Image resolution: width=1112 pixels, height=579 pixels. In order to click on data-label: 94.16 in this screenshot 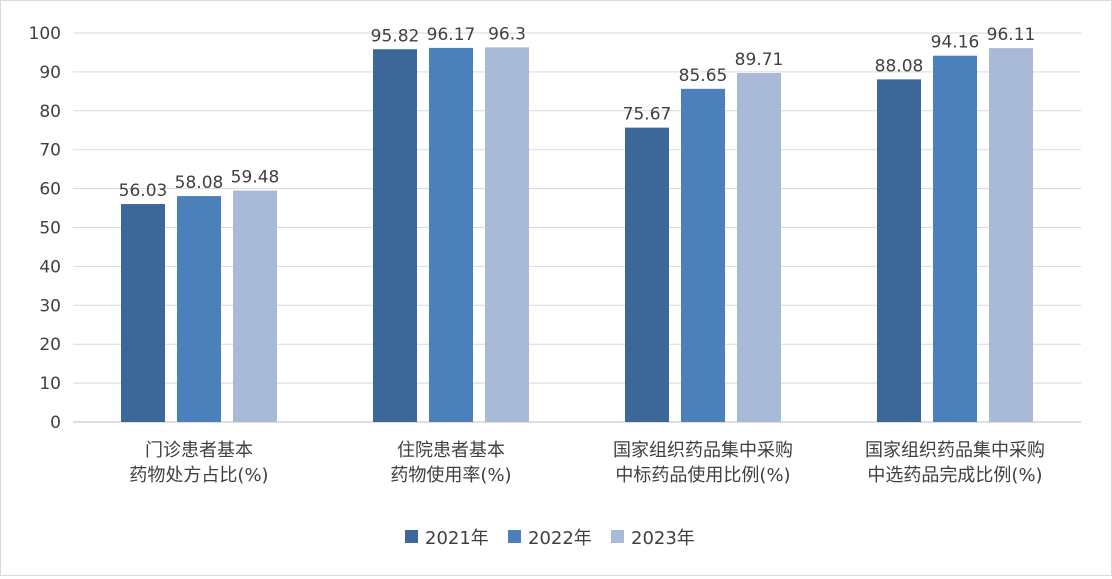, I will do `click(955, 43)`.